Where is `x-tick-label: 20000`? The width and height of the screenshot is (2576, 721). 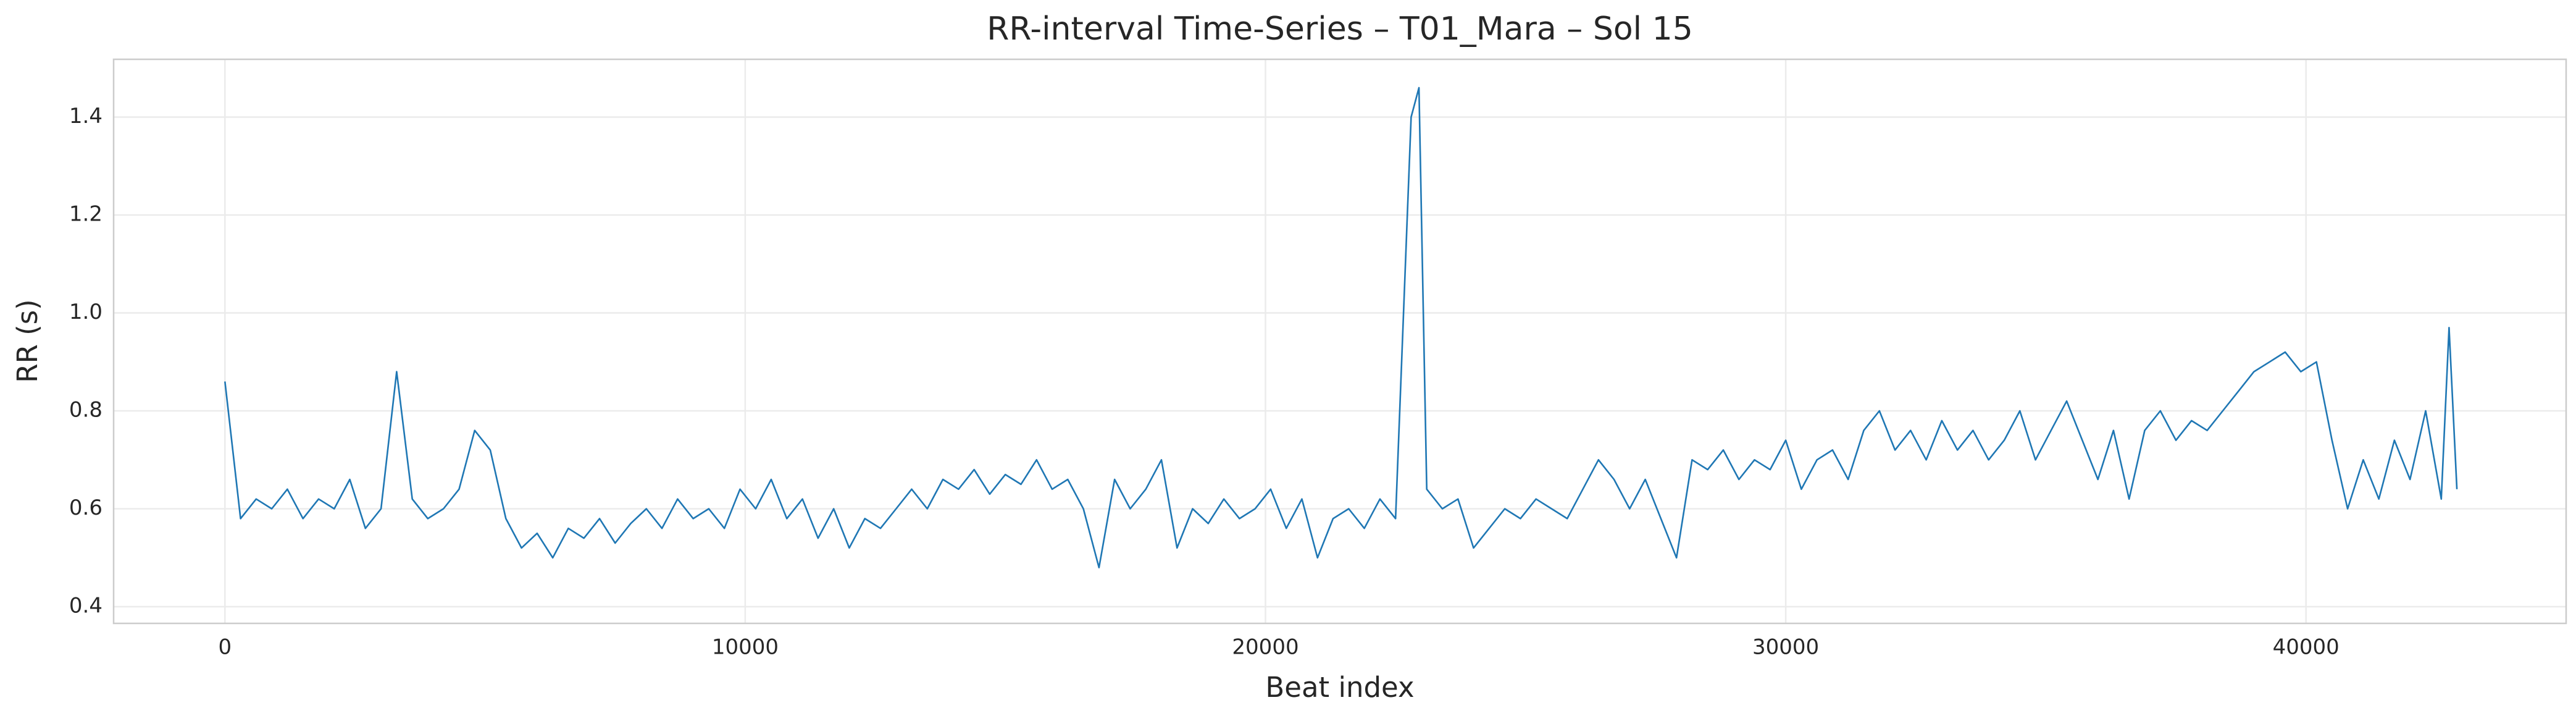 x-tick-label: 20000 is located at coordinates (1265, 647).